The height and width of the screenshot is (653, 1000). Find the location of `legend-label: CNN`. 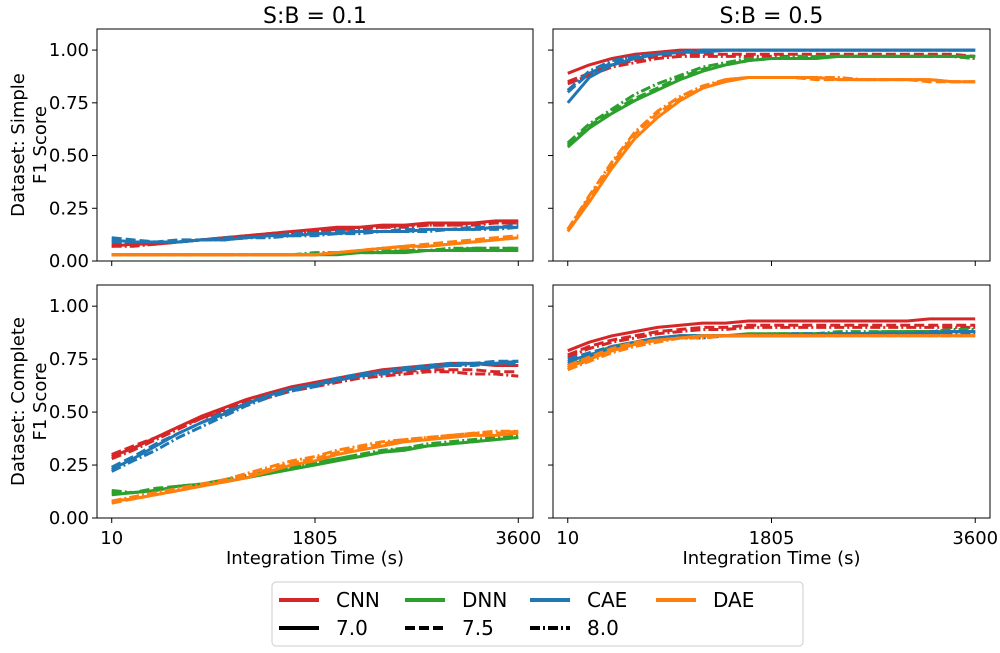

legend-label: CNN is located at coordinates (358, 600).